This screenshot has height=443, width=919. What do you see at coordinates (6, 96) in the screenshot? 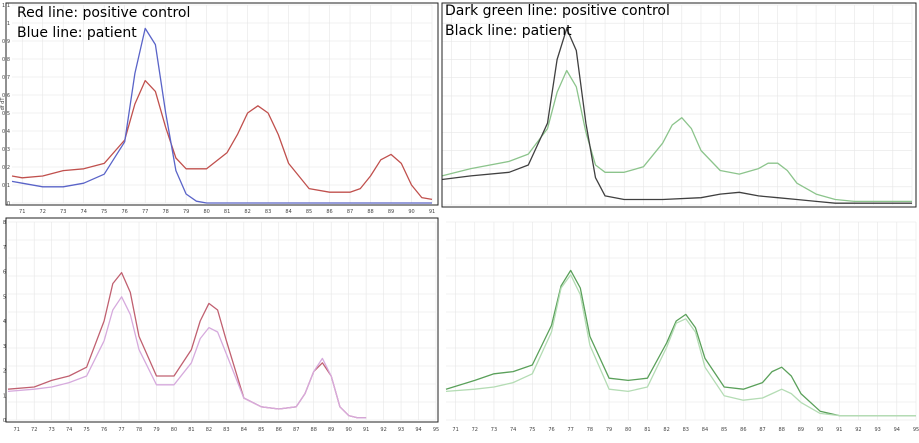
I see `y-tick-label: 0.6` at bounding box center [6, 96].